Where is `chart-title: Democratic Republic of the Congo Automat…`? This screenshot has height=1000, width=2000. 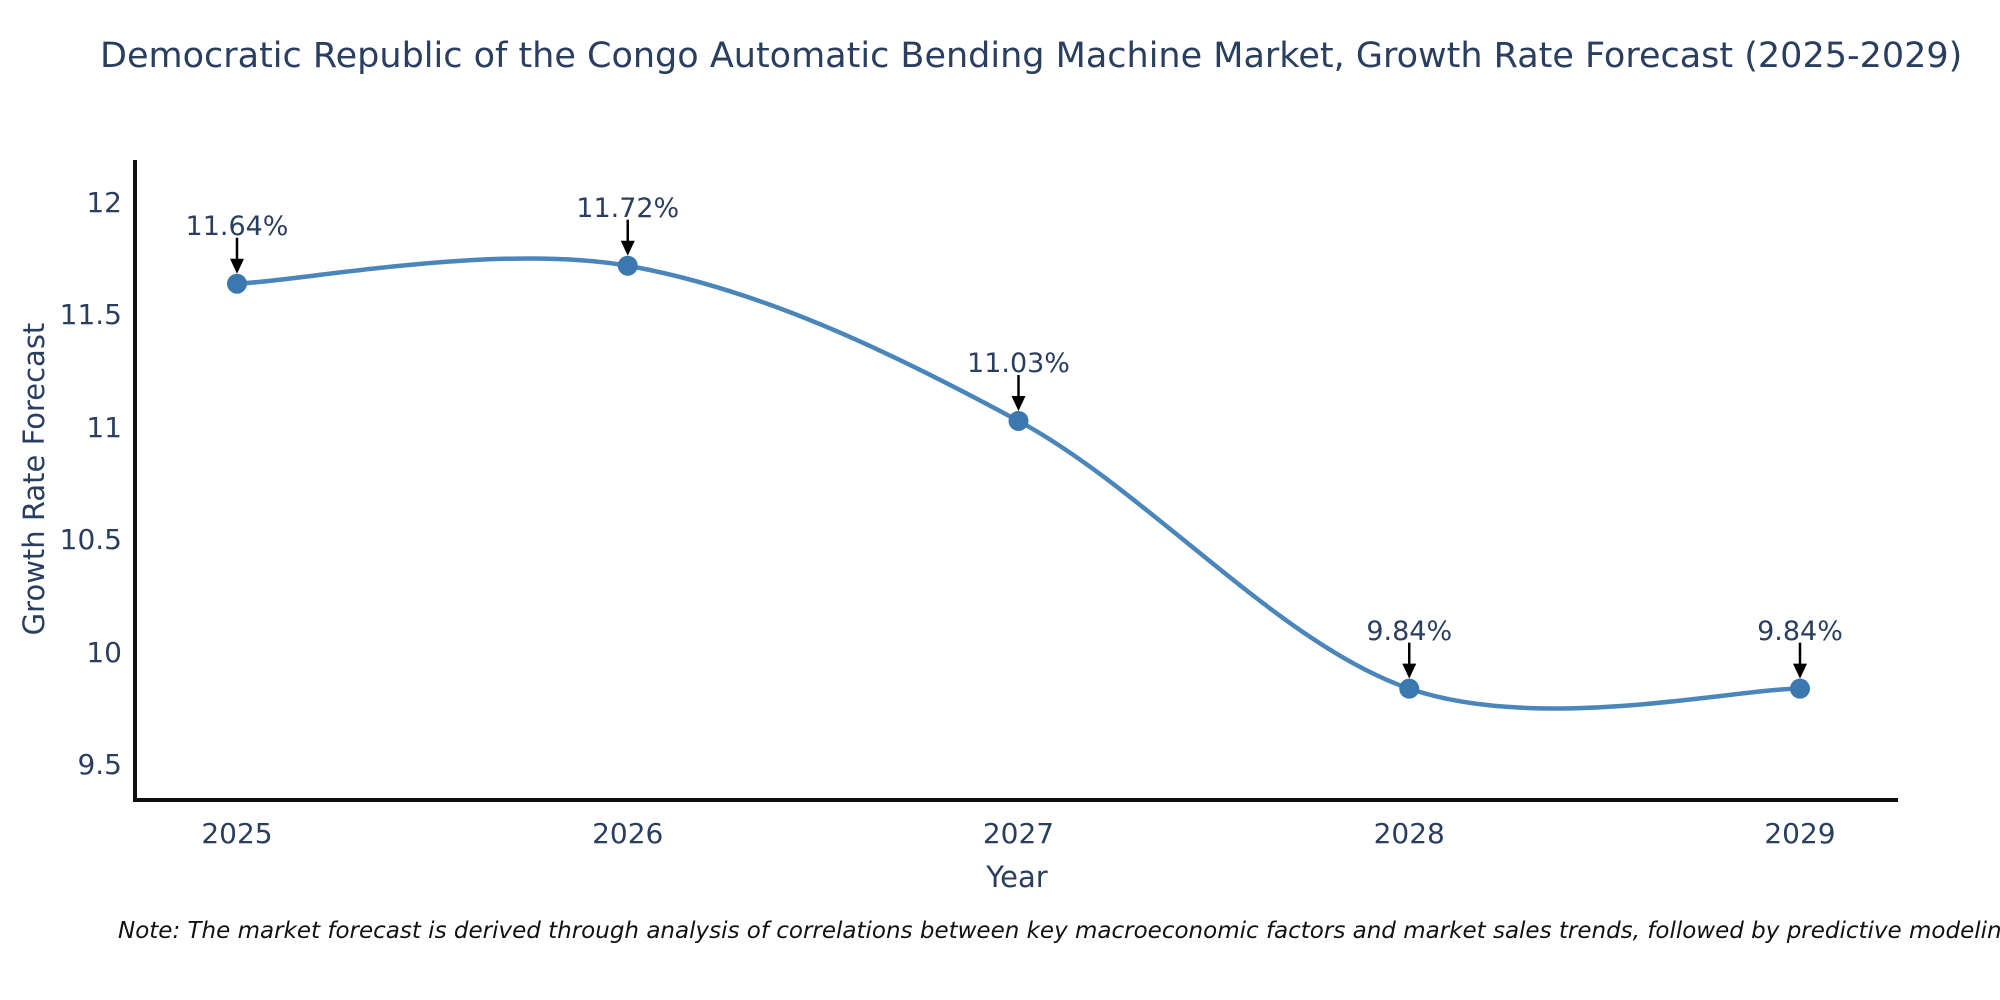
chart-title: Democratic Republic of the Congo Automat… is located at coordinates (1031, 56).